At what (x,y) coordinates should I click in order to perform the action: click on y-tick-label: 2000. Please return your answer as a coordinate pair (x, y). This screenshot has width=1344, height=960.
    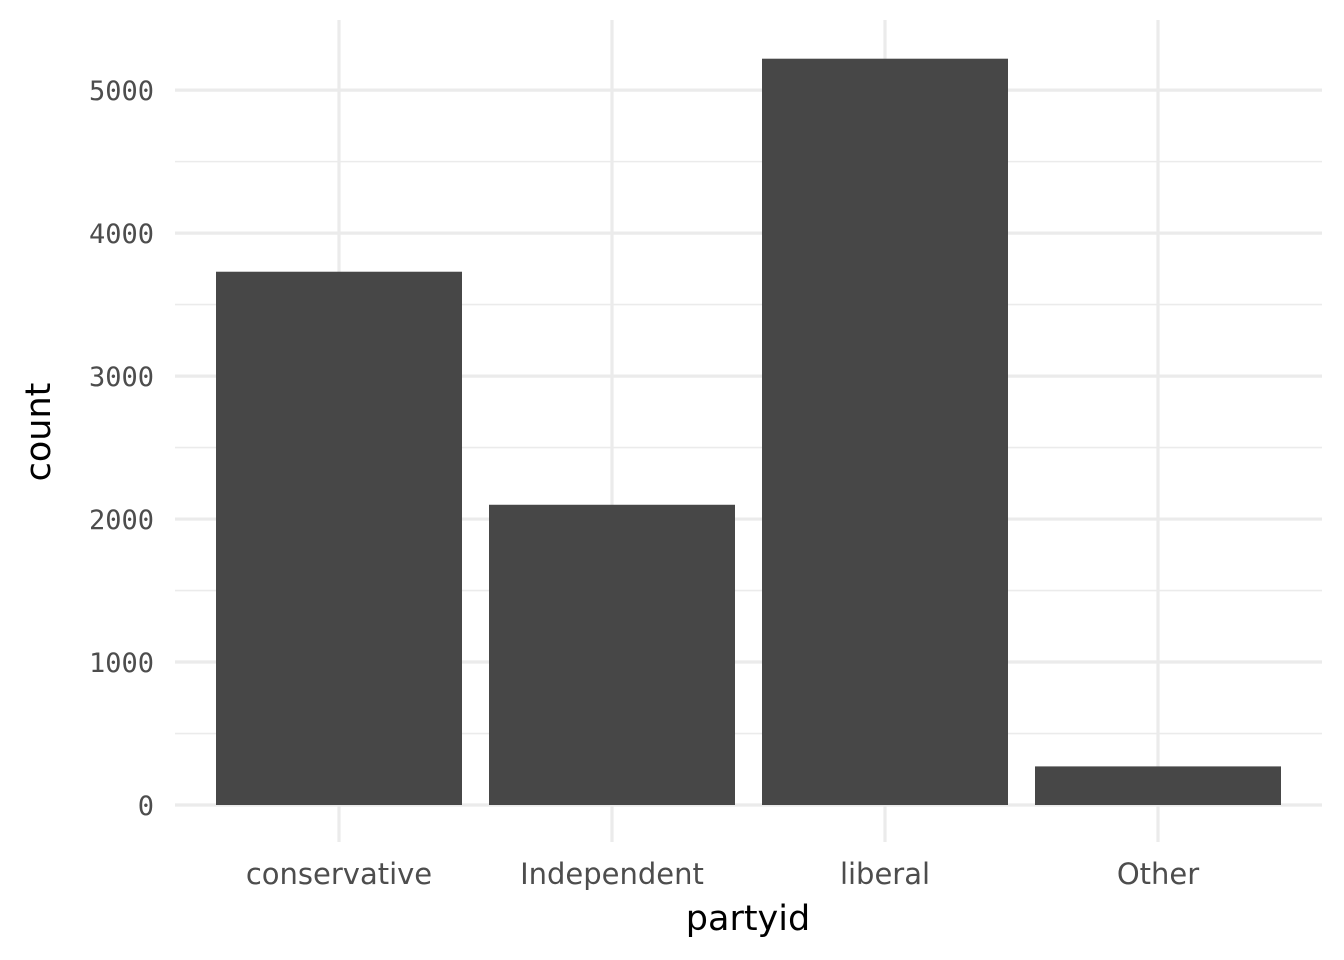
    Looking at the image, I should click on (121, 520).